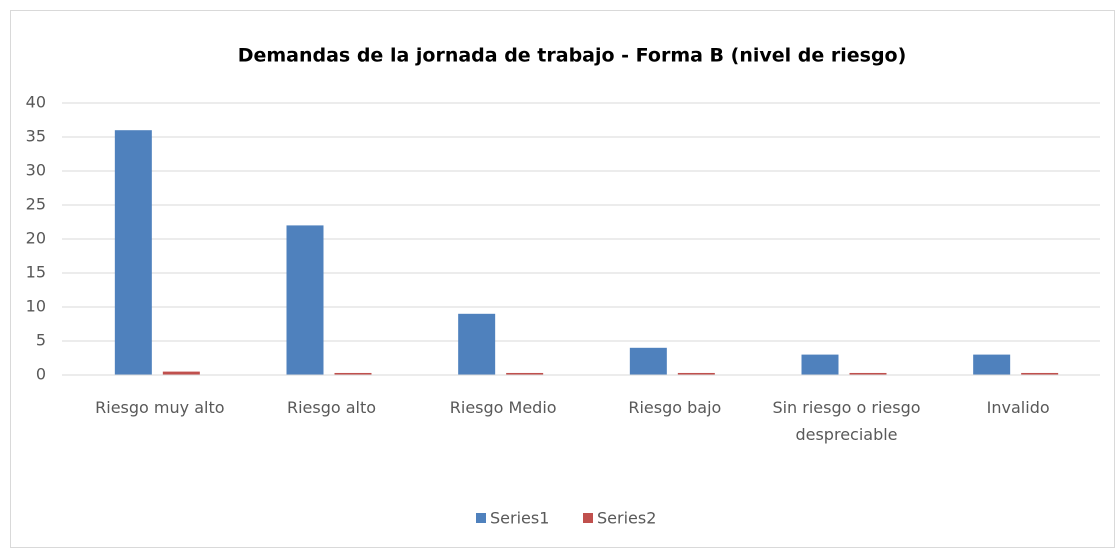 Image resolution: width=1117 pixels, height=550 pixels. What do you see at coordinates (626, 518) in the screenshot?
I see `legend-label: Series2` at bounding box center [626, 518].